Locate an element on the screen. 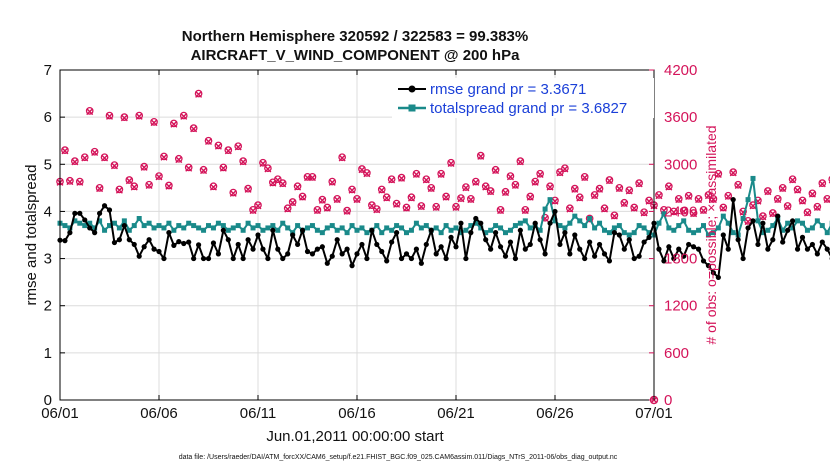 The height and width of the screenshot is (470, 830). y2-tick-label: 4200 is located at coordinates (680, 70).